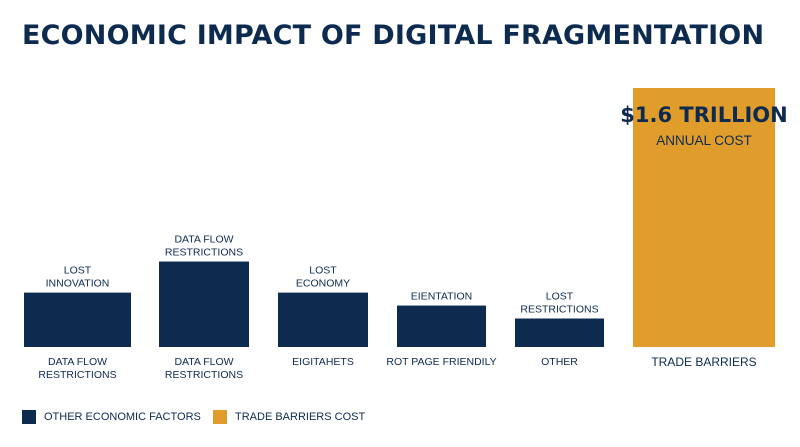  Describe the element at coordinates (441, 362) in the screenshot. I see `category-label-4: ROT PAGE FRIENDILY` at that location.